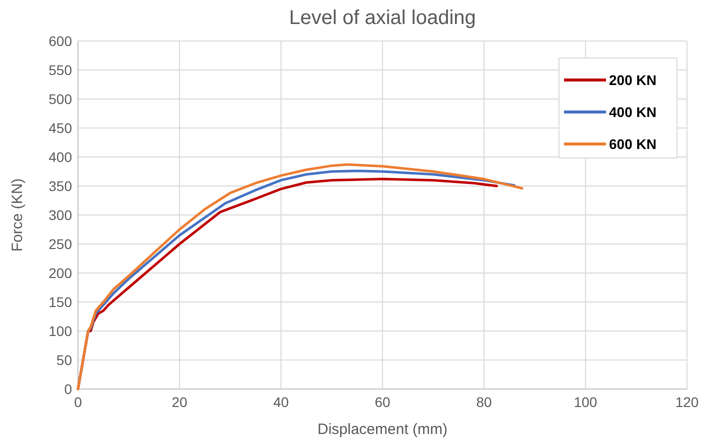 The width and height of the screenshot is (717, 444). Describe the element at coordinates (68, 388) in the screenshot. I see `y-tick-label: 0` at that location.